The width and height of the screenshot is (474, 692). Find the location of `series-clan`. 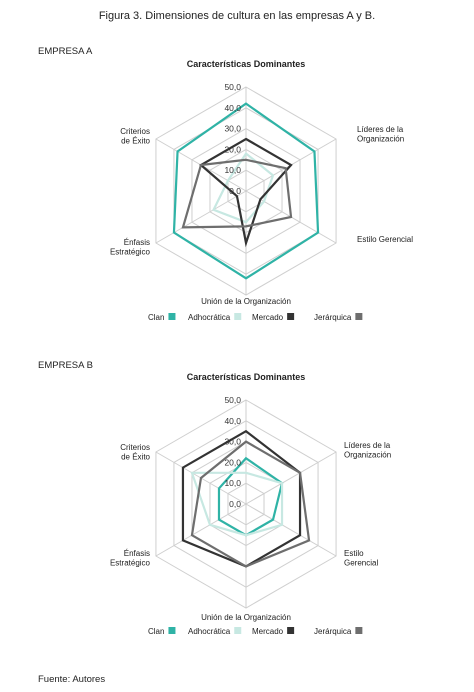

series-clan is located at coordinates (246, 191).